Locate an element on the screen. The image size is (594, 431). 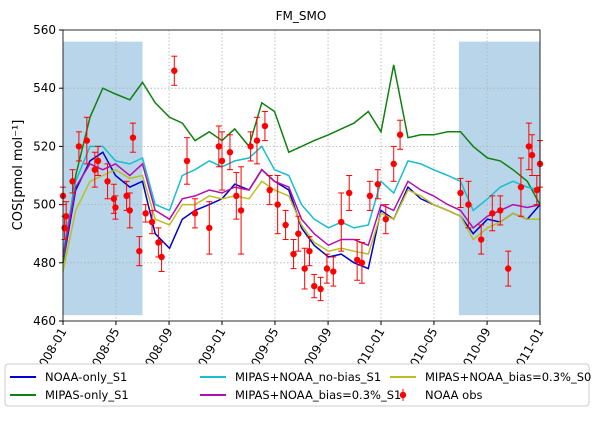
y-tick-label: 460 is located at coordinates (44, 321).